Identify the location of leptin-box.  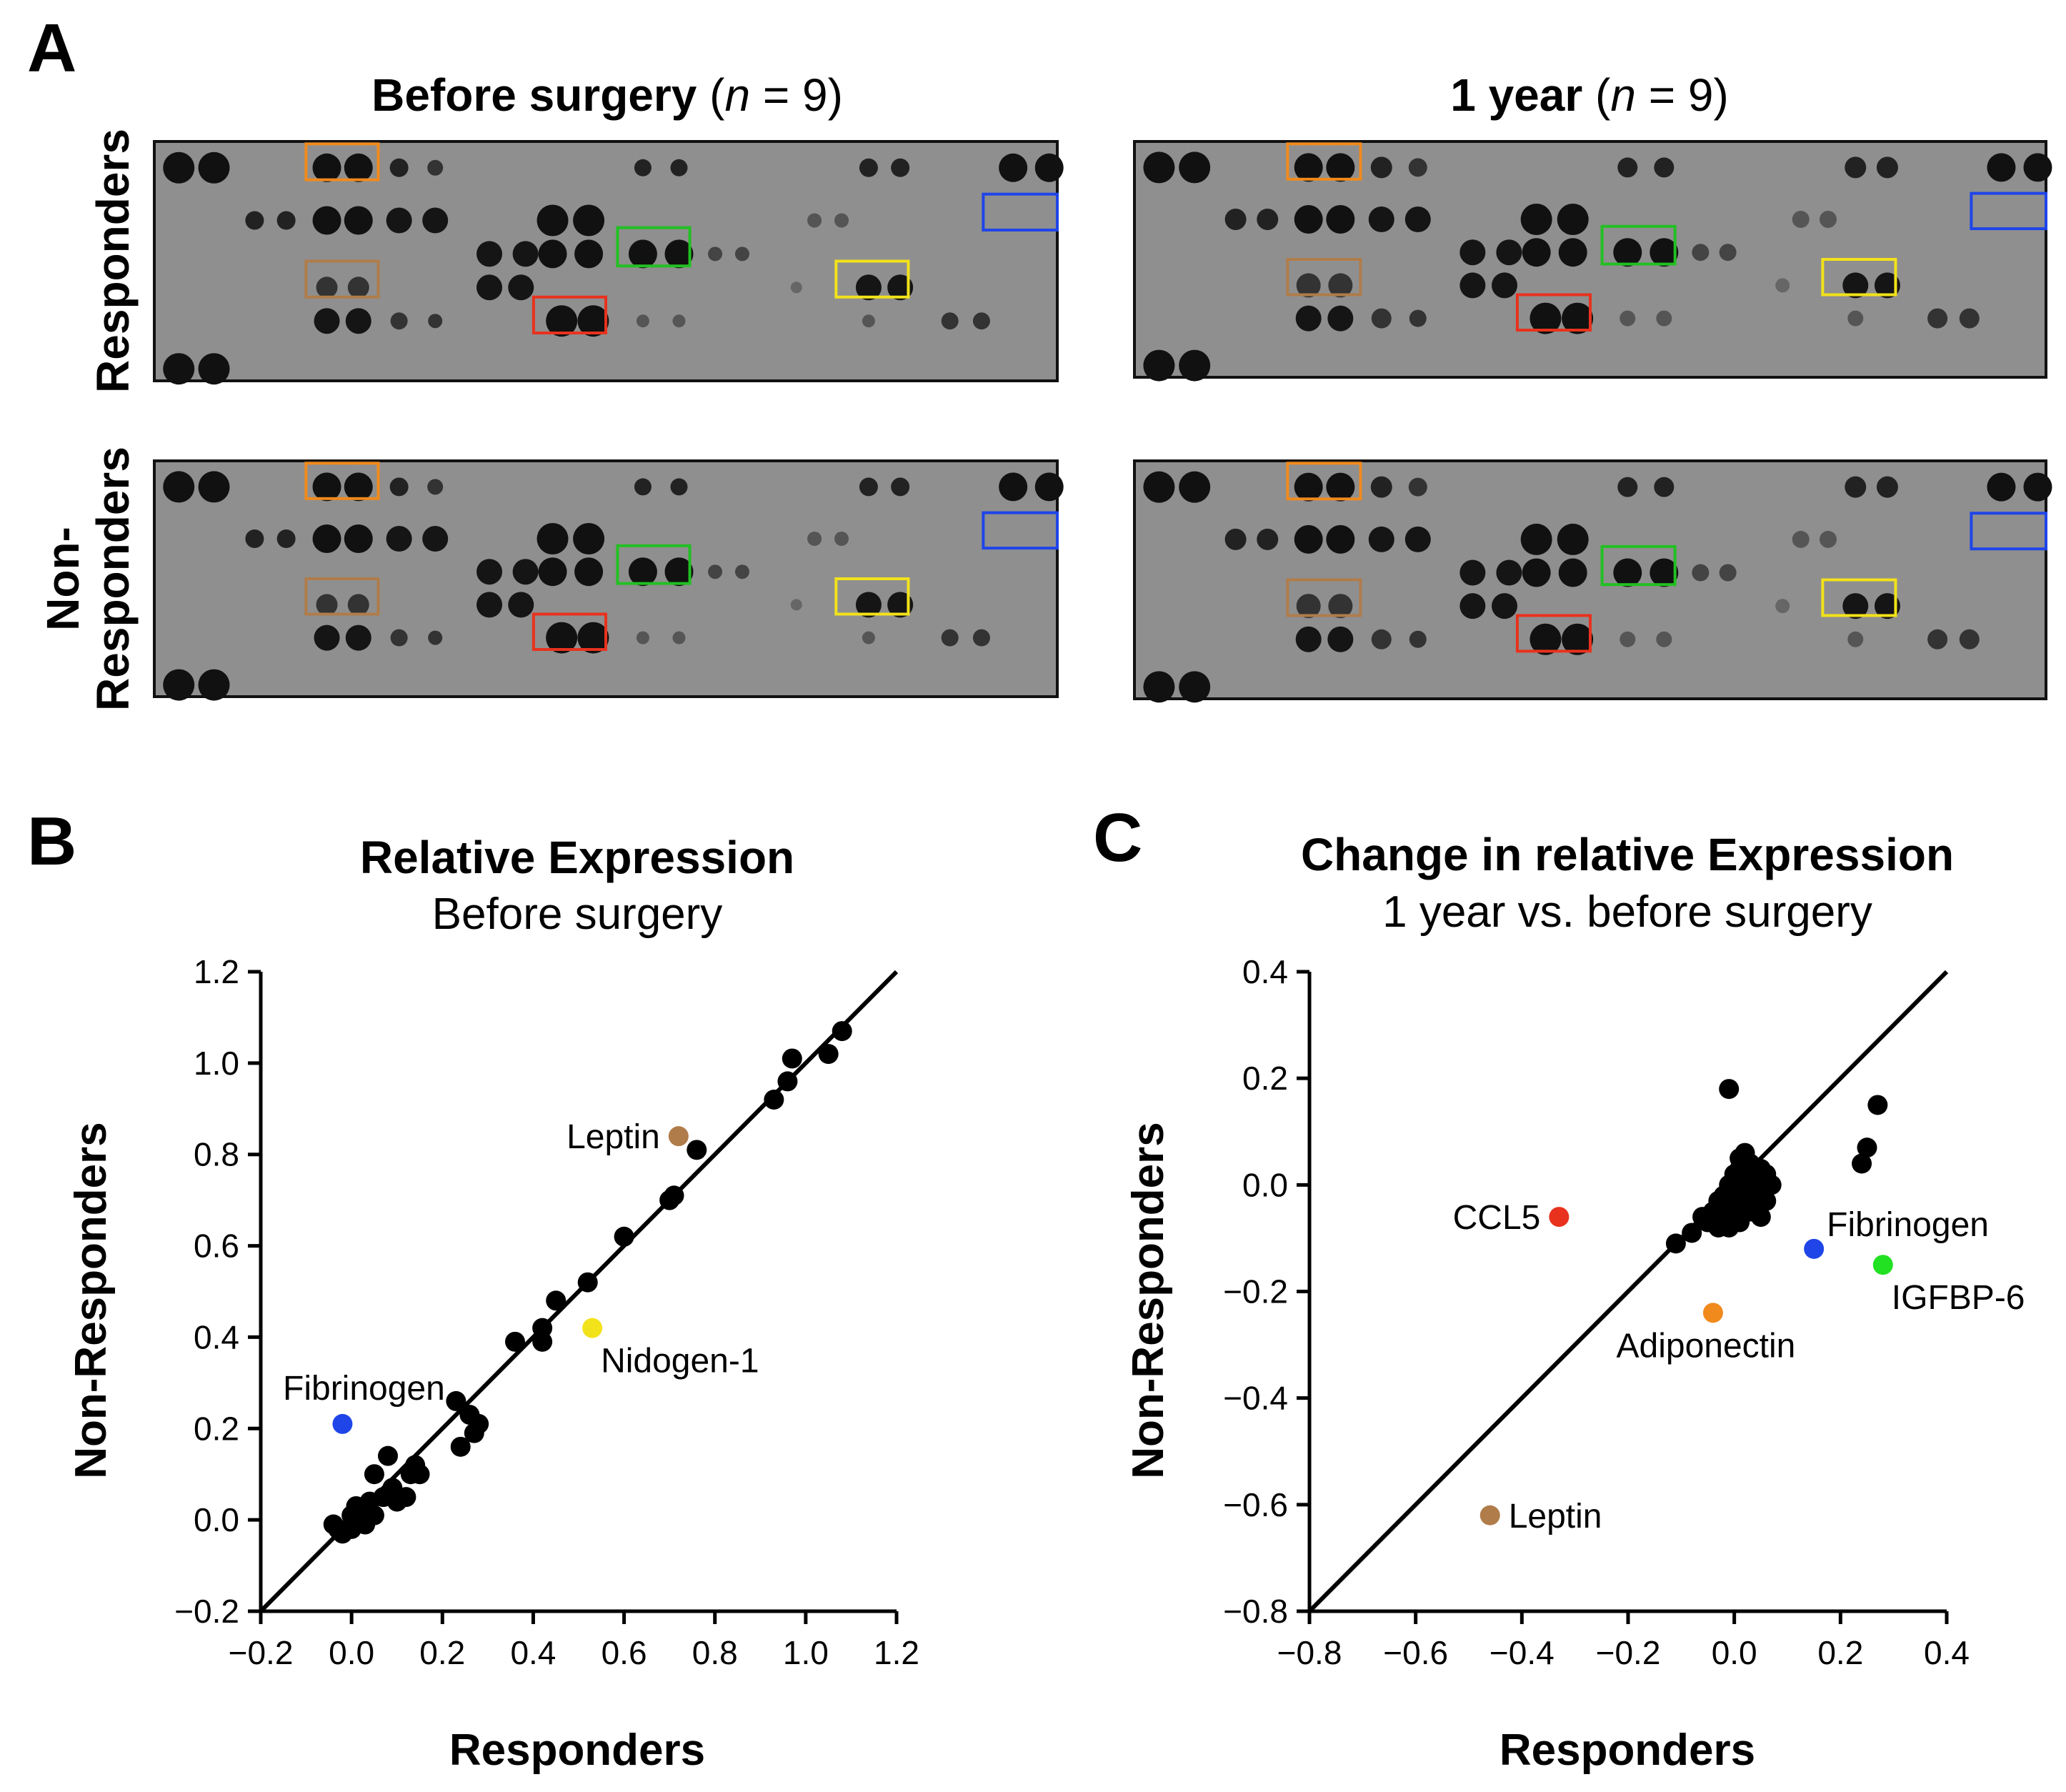
(342, 596).